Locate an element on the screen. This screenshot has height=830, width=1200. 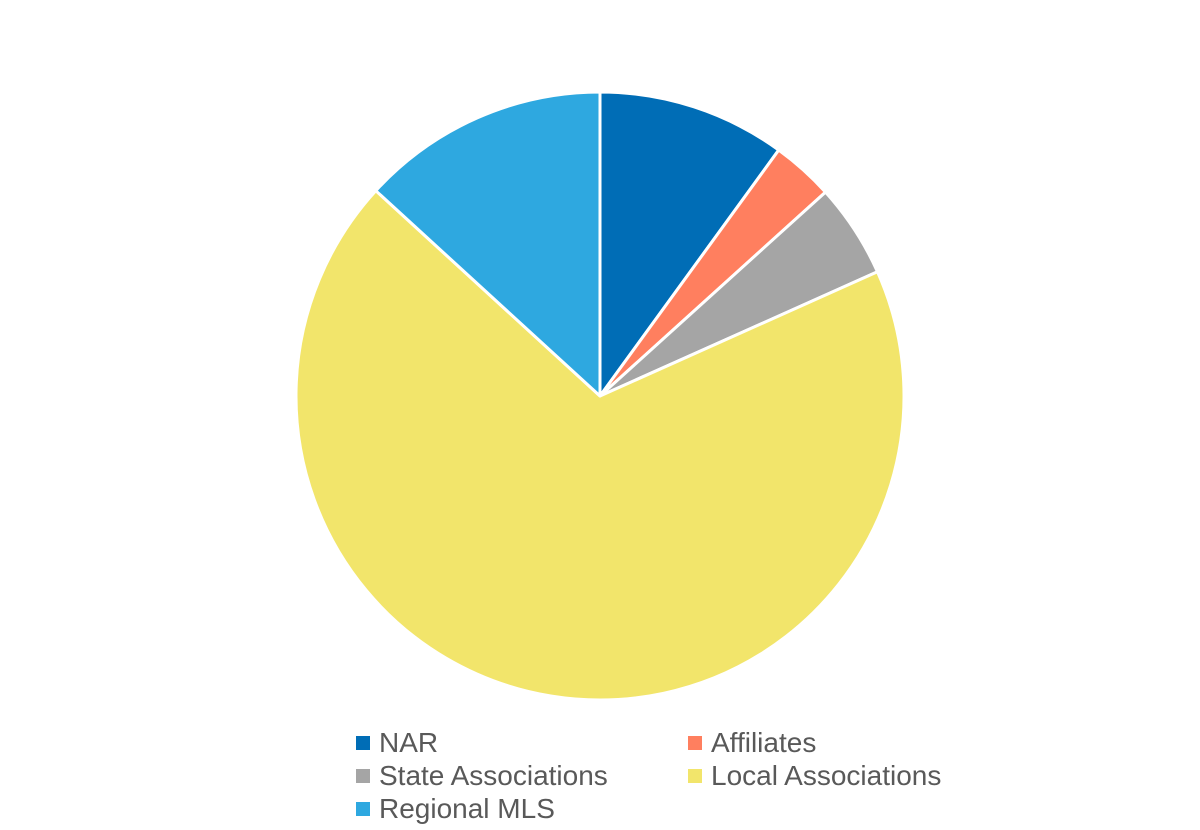
legend-swatch-nar is located at coordinates (363, 742).